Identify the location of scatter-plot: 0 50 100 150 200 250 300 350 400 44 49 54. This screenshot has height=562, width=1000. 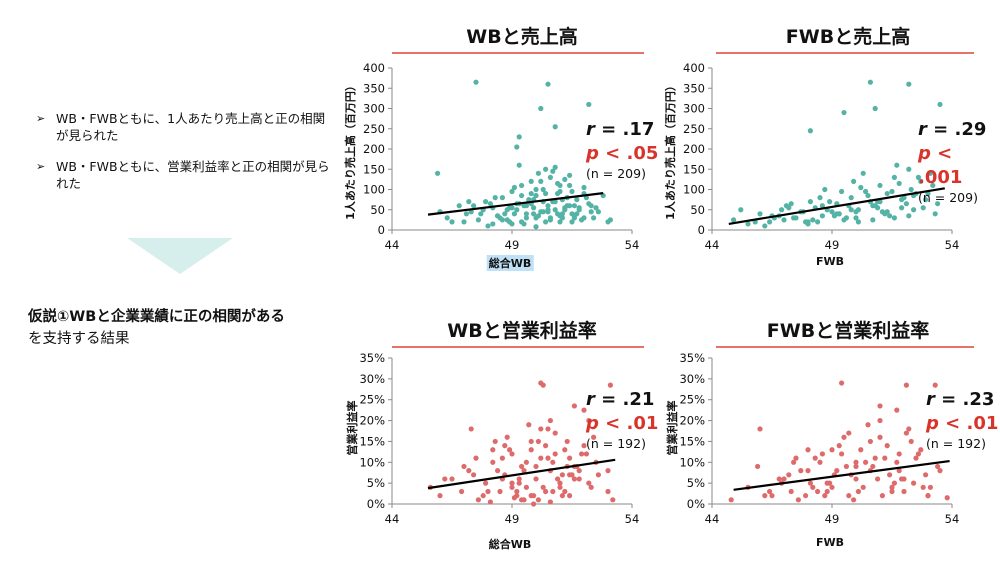
(821, 156).